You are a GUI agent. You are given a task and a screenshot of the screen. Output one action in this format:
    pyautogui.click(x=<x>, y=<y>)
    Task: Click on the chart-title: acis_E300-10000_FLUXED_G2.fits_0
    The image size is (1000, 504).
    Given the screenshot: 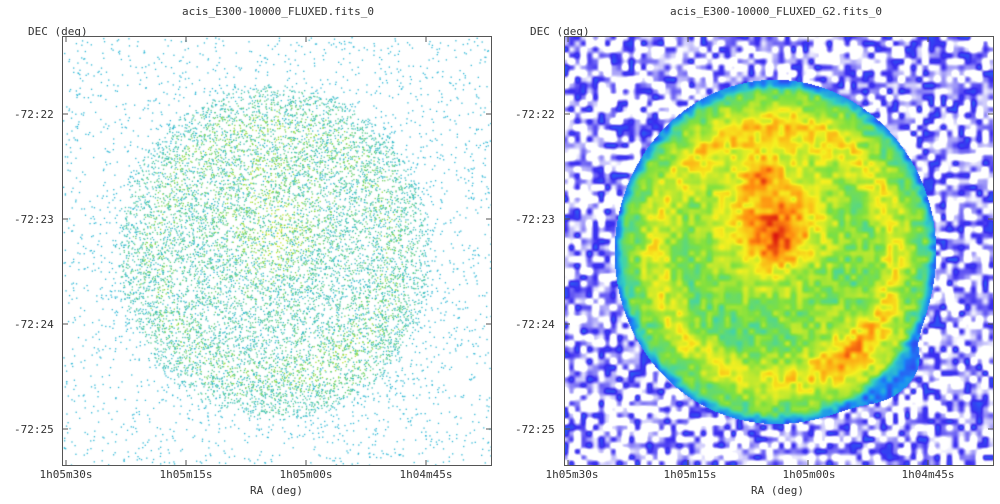 What is the action you would take?
    pyautogui.click(x=776, y=11)
    